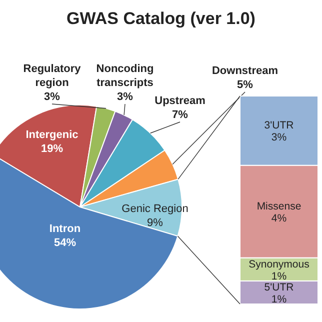 The height and width of the screenshot is (322, 322). What do you see at coordinates (65, 229) in the screenshot?
I see `slice-label: Intron` at bounding box center [65, 229].